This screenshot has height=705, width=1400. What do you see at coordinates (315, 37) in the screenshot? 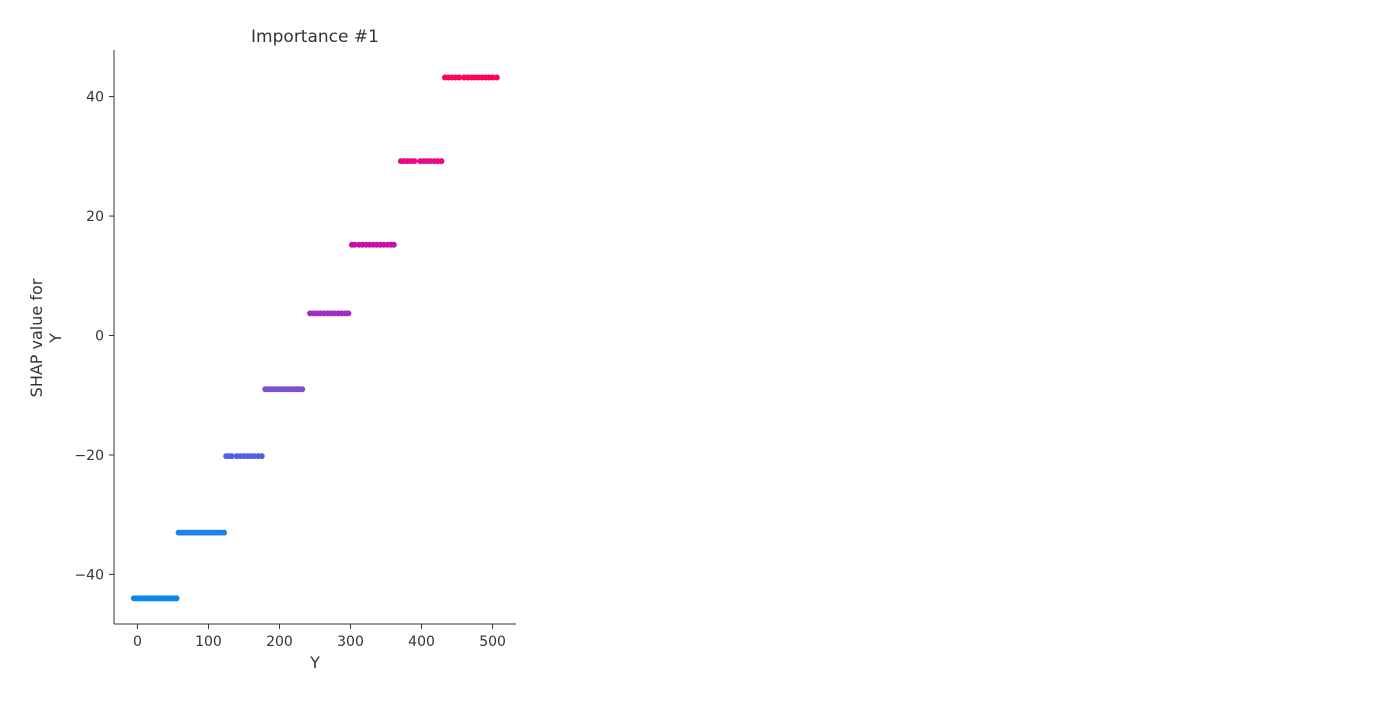
I see `chart-title: Importance #1` at bounding box center [315, 37].